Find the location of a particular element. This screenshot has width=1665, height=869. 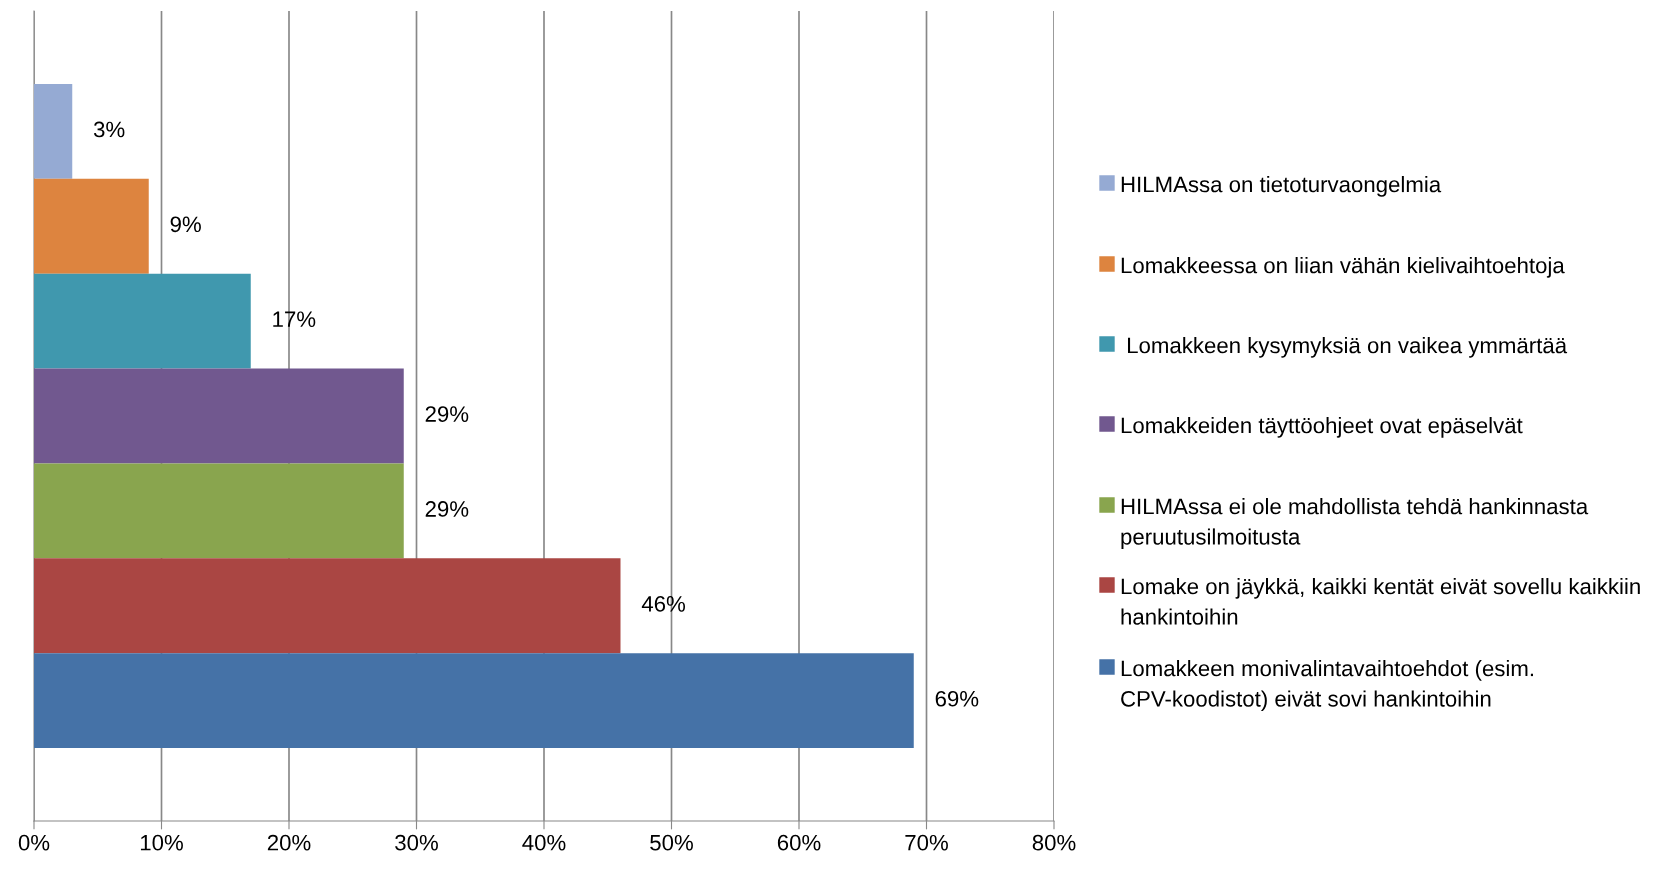

legend-label: HILMAssa on tietoturvaongelmia is located at coordinates (1281, 186).